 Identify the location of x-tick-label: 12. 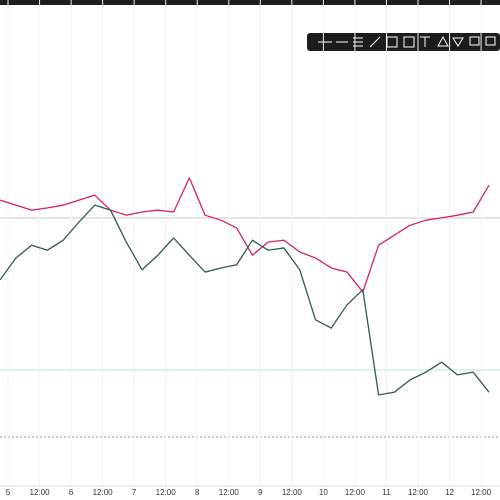
(449, 492).